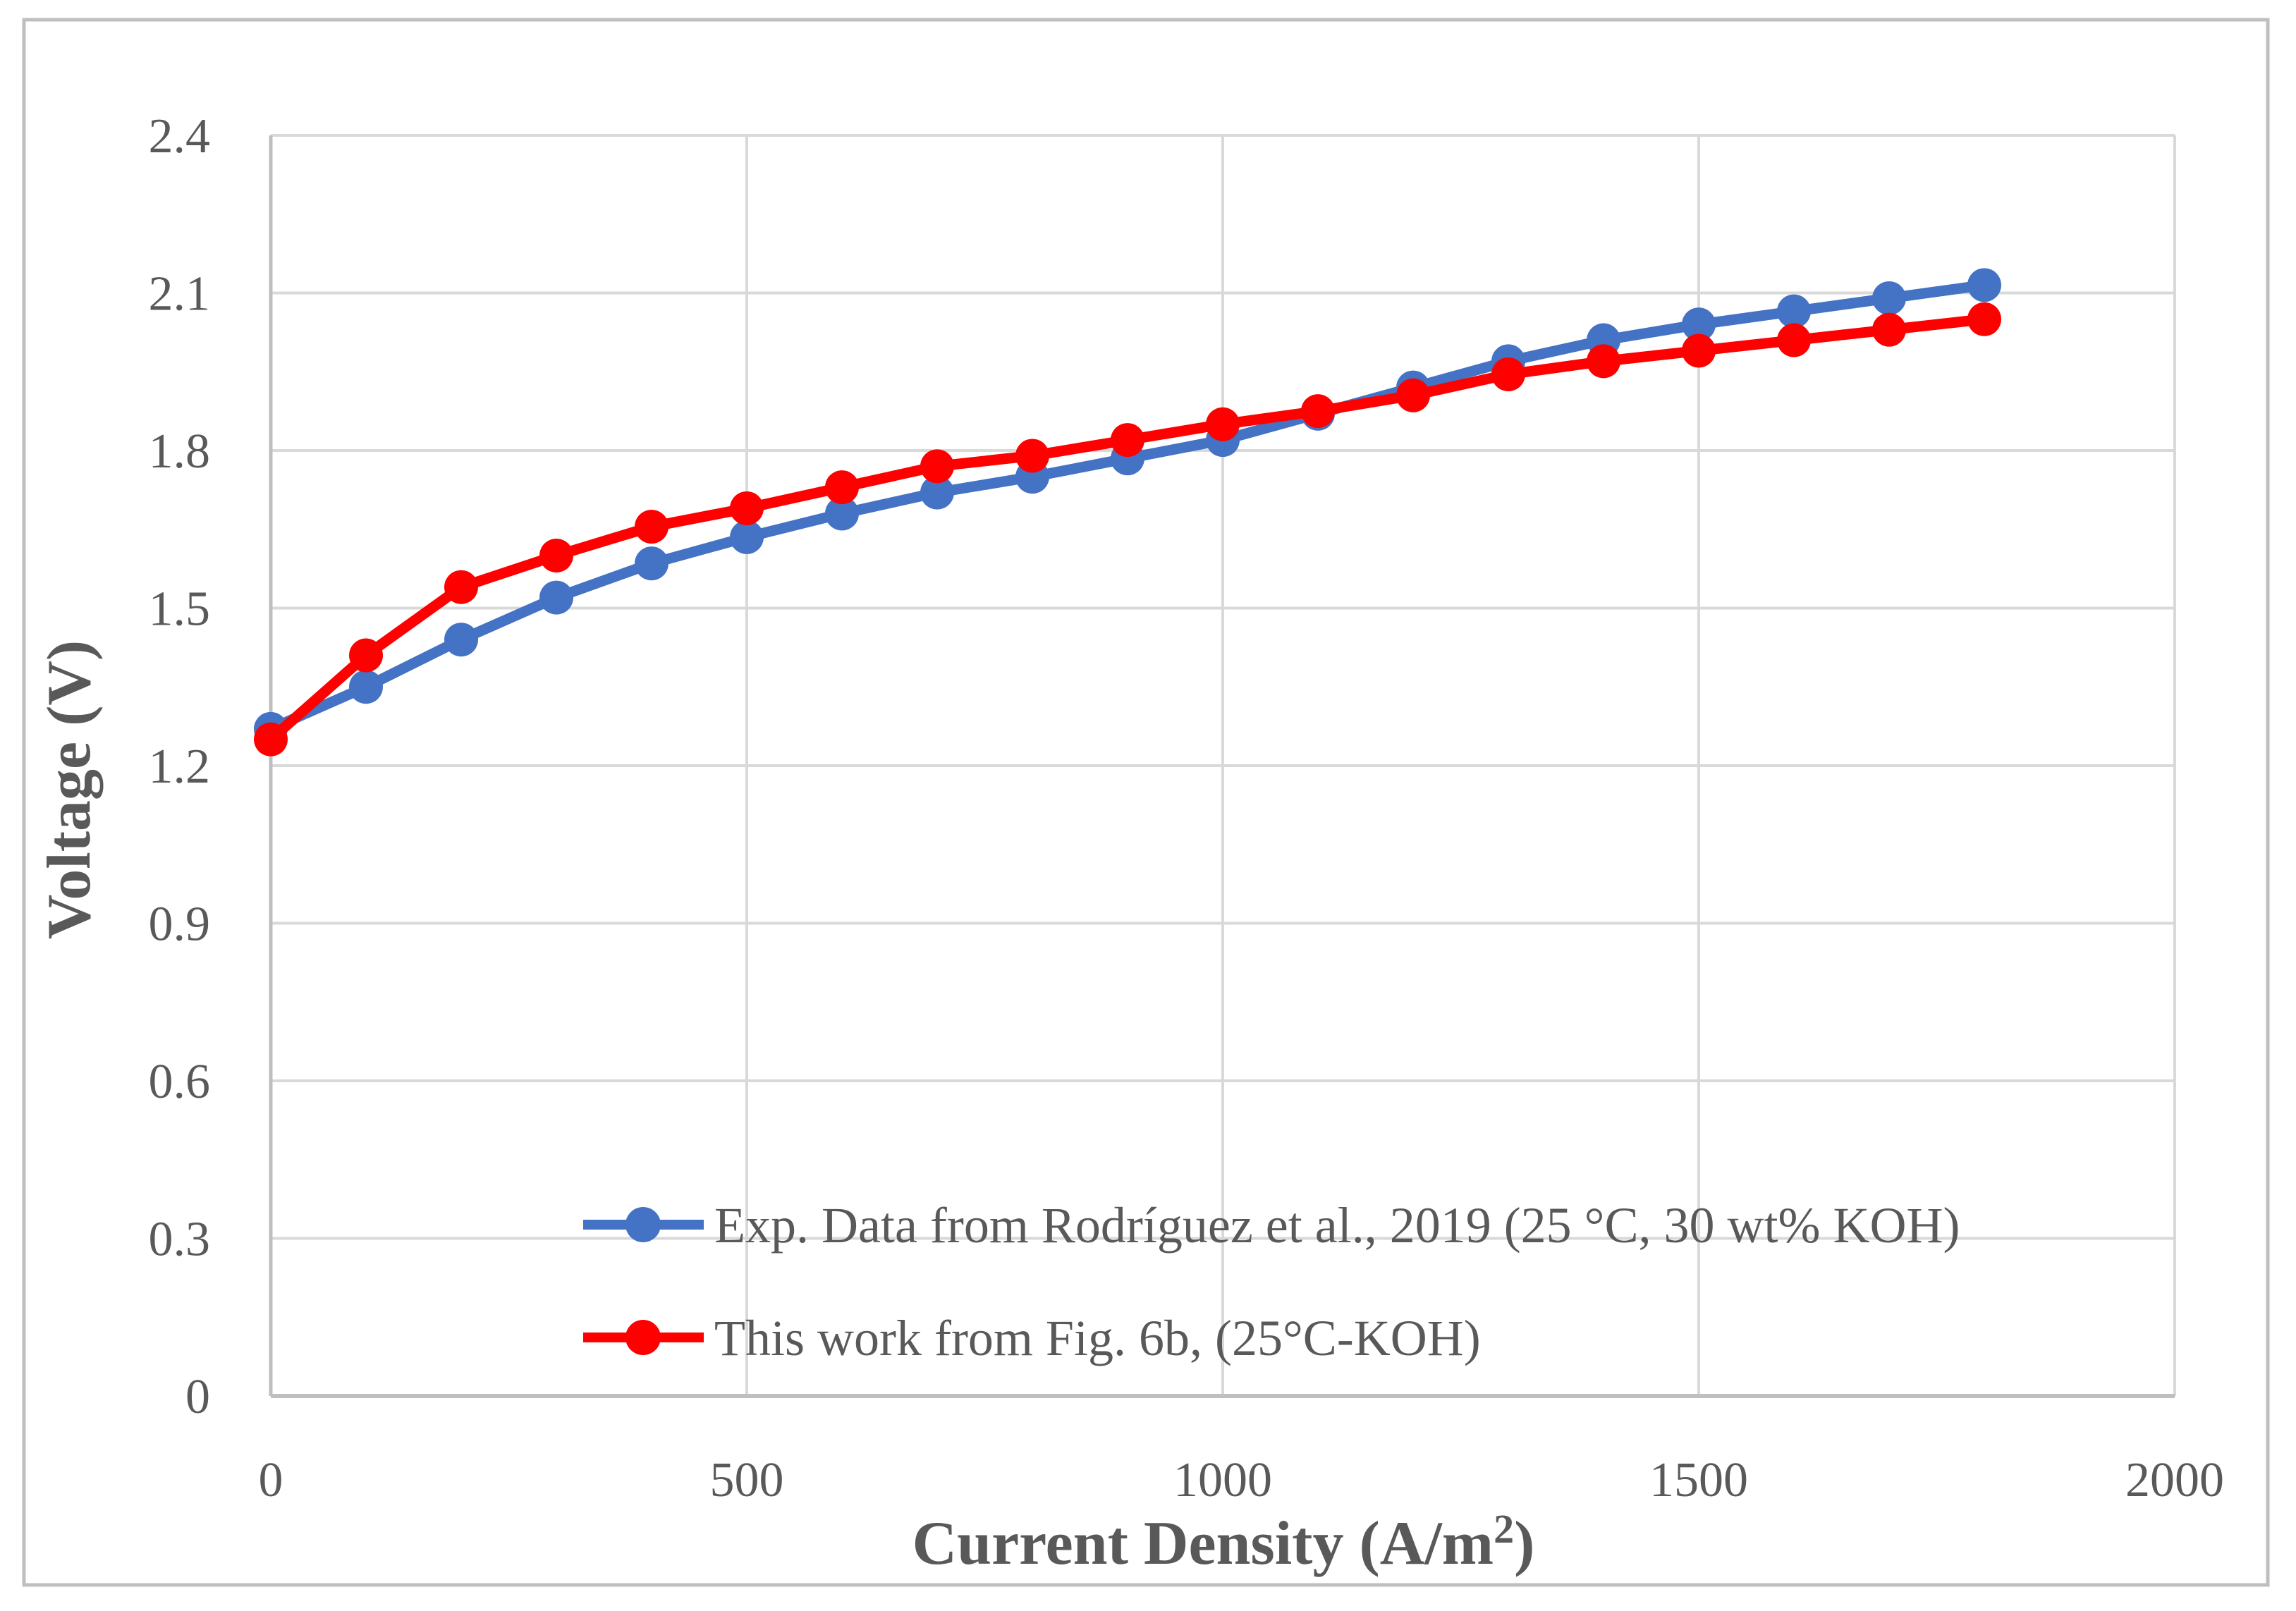 This screenshot has width=2296, height=1611. I want to click on legend-label-this-work: This work from Fig. 6b, (25°C-KOH), so click(1097, 1338).